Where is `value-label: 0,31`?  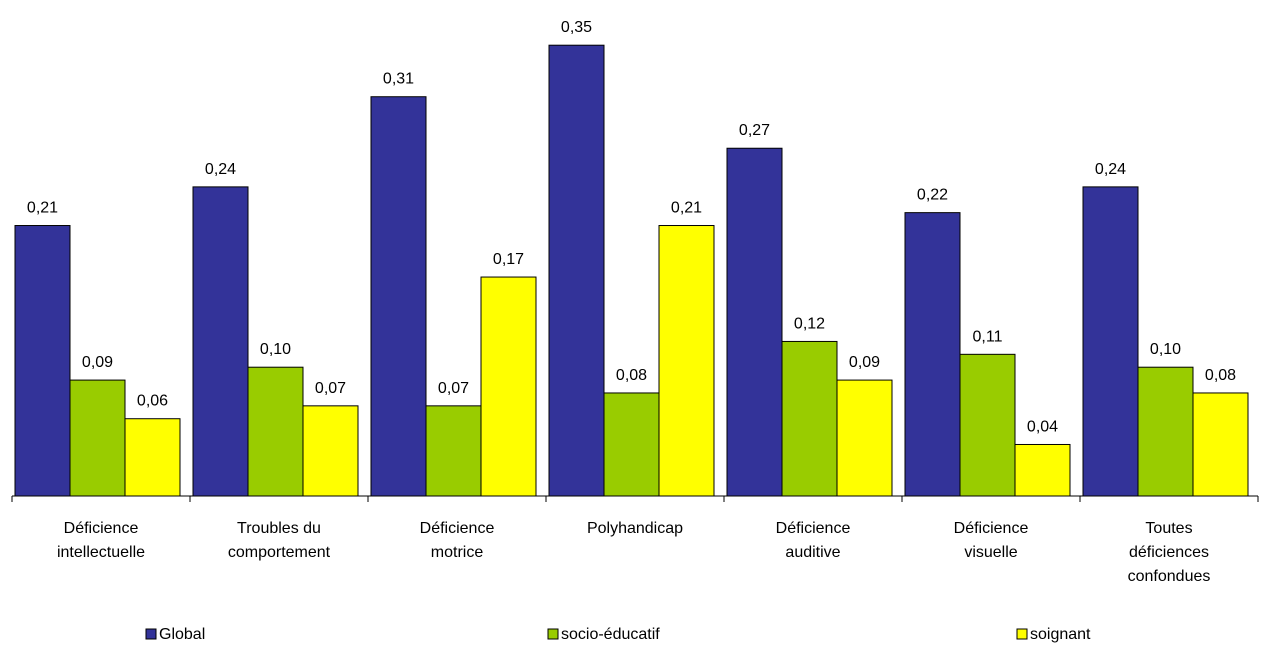
value-label: 0,31 is located at coordinates (398, 79).